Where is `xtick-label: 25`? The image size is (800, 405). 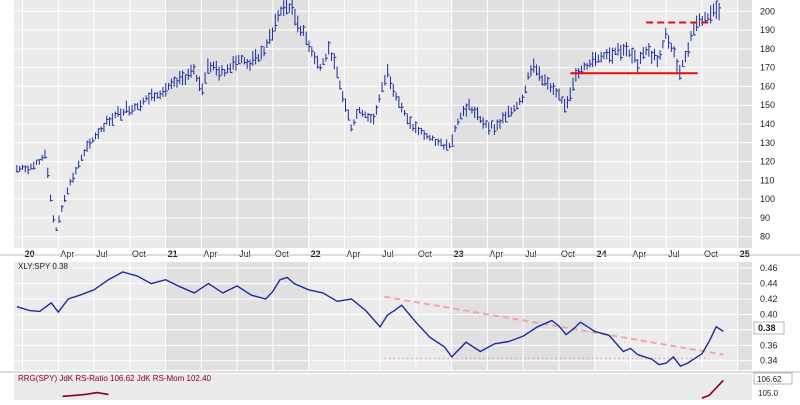
xtick-label: 25 is located at coordinates (745, 254).